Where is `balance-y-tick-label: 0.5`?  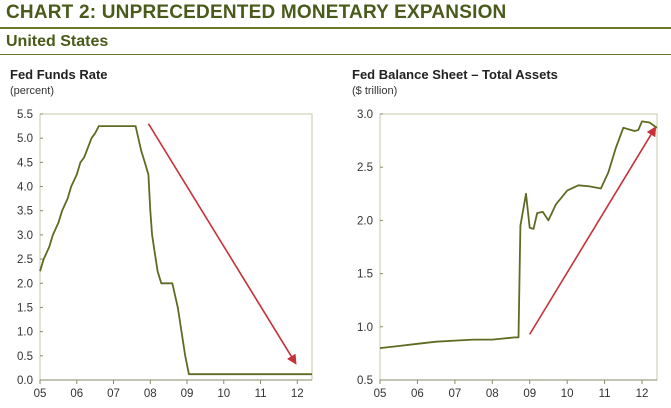 balance-y-tick-label: 0.5 is located at coordinates (365, 381).